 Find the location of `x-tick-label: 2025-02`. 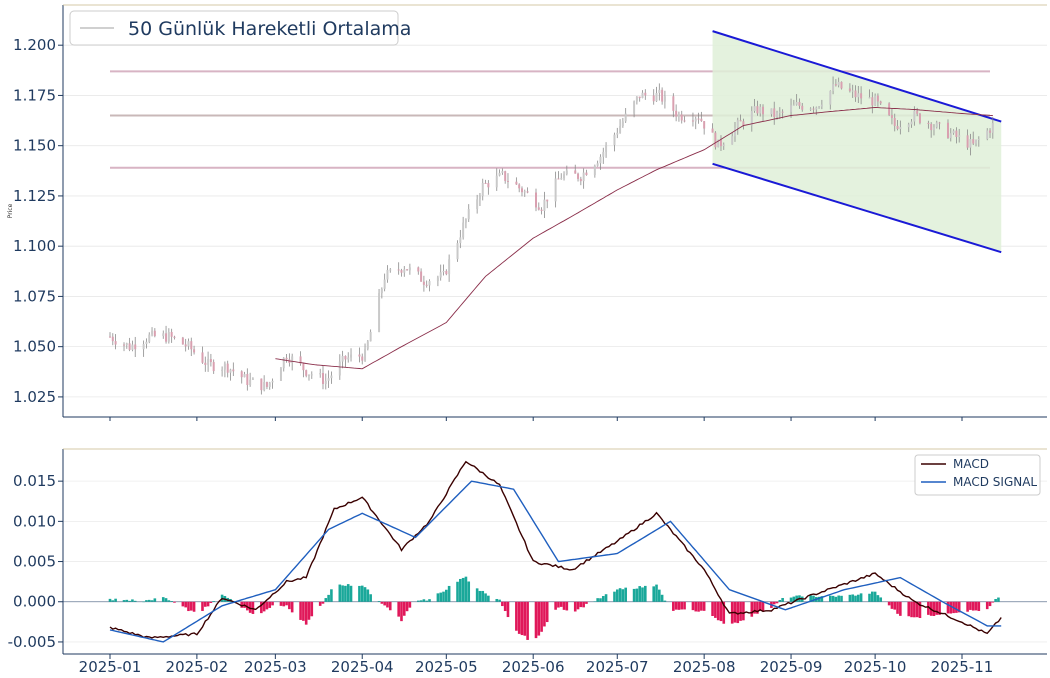

x-tick-label: 2025-02 is located at coordinates (197, 667).